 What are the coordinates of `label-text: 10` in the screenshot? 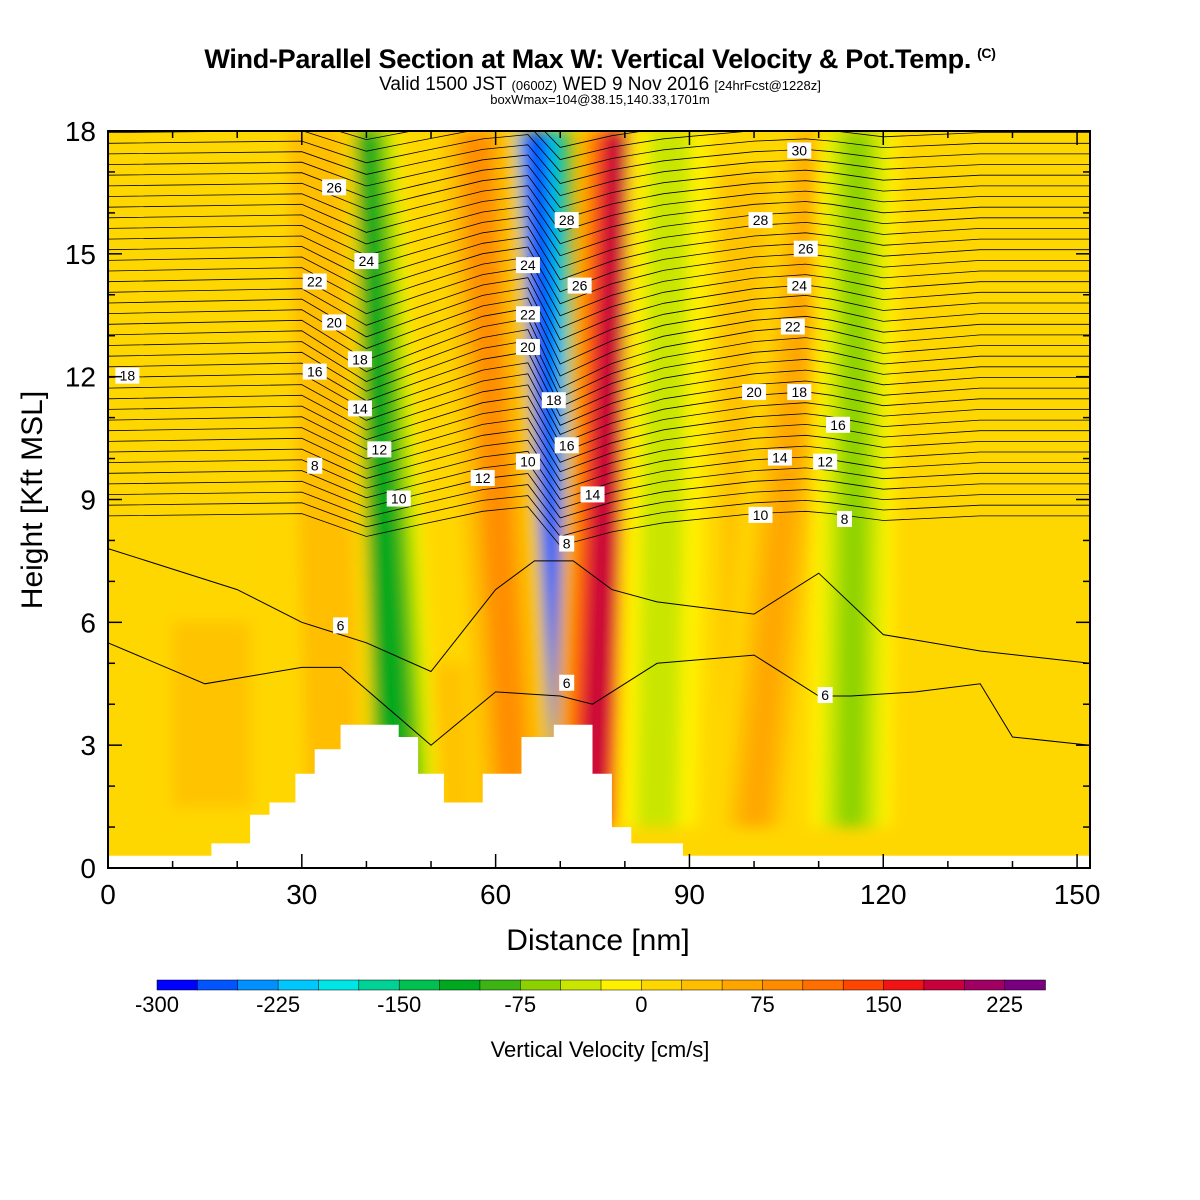 It's located at (399, 499).